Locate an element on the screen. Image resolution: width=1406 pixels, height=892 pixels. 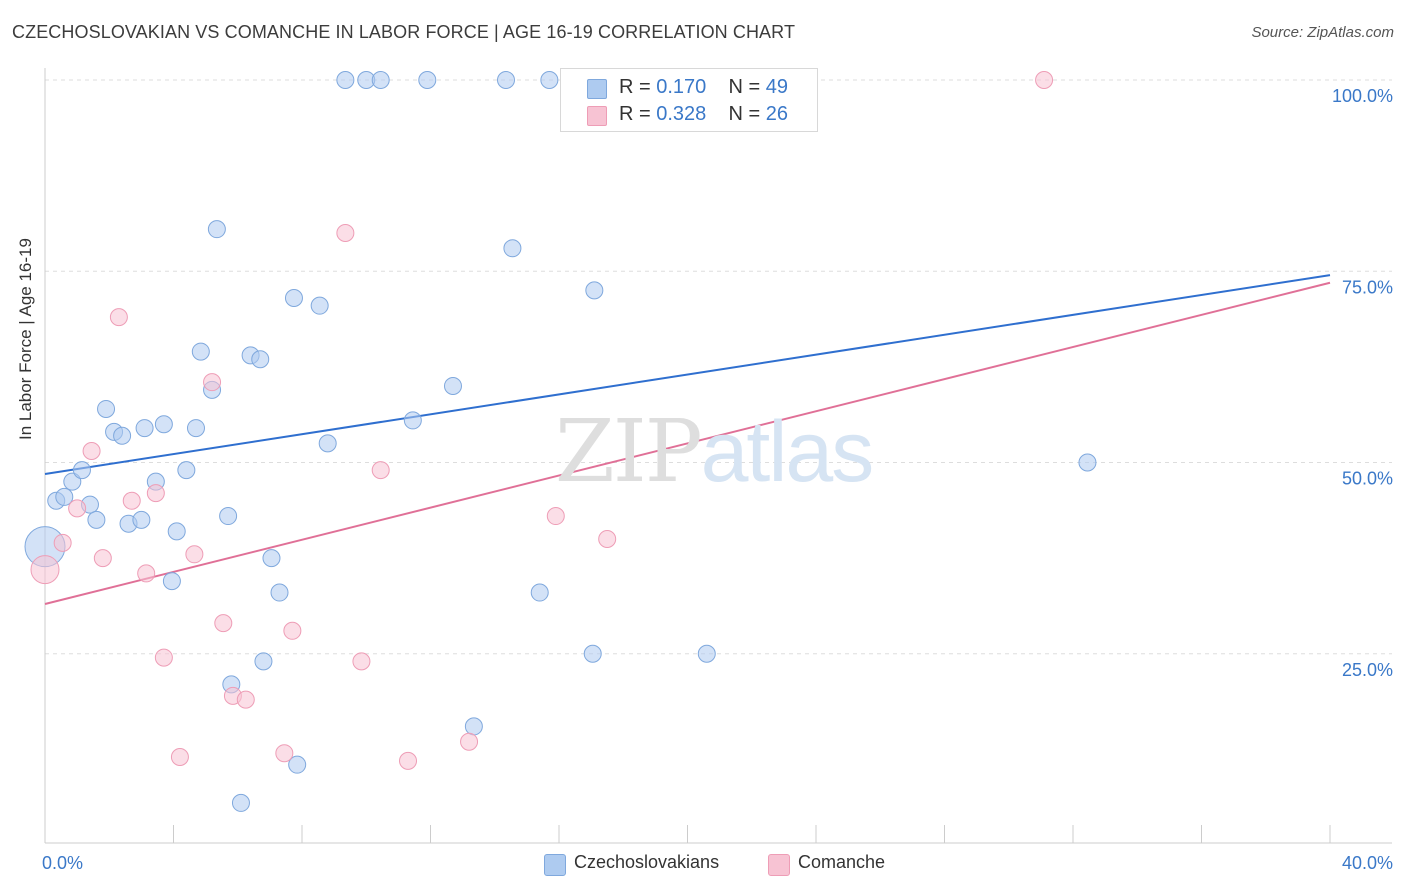
y-tick-label: 100.0% is located at coordinates (1362, 96).